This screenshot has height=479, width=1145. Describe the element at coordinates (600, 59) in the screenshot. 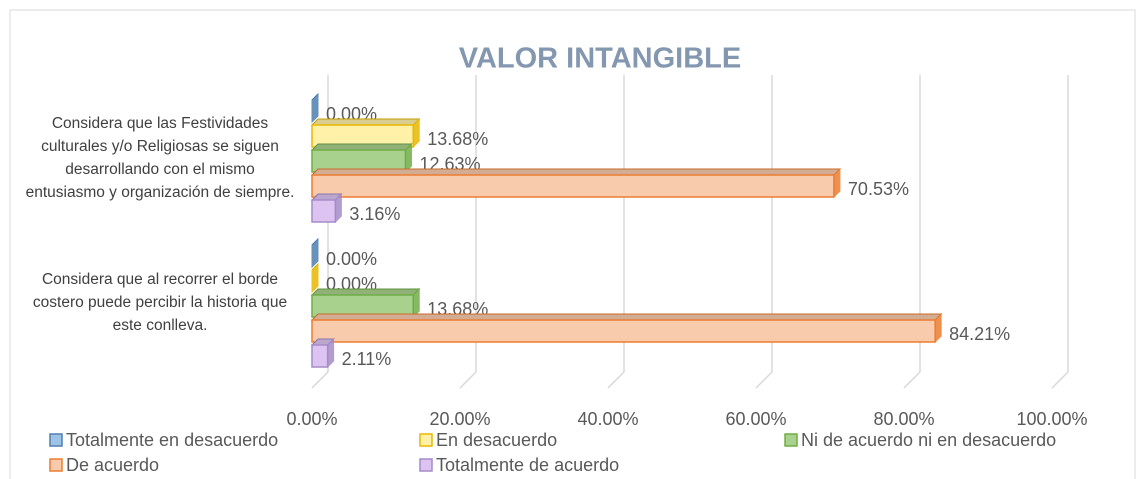

I see `chart-title: VALOR INTANGIBLE` at that location.